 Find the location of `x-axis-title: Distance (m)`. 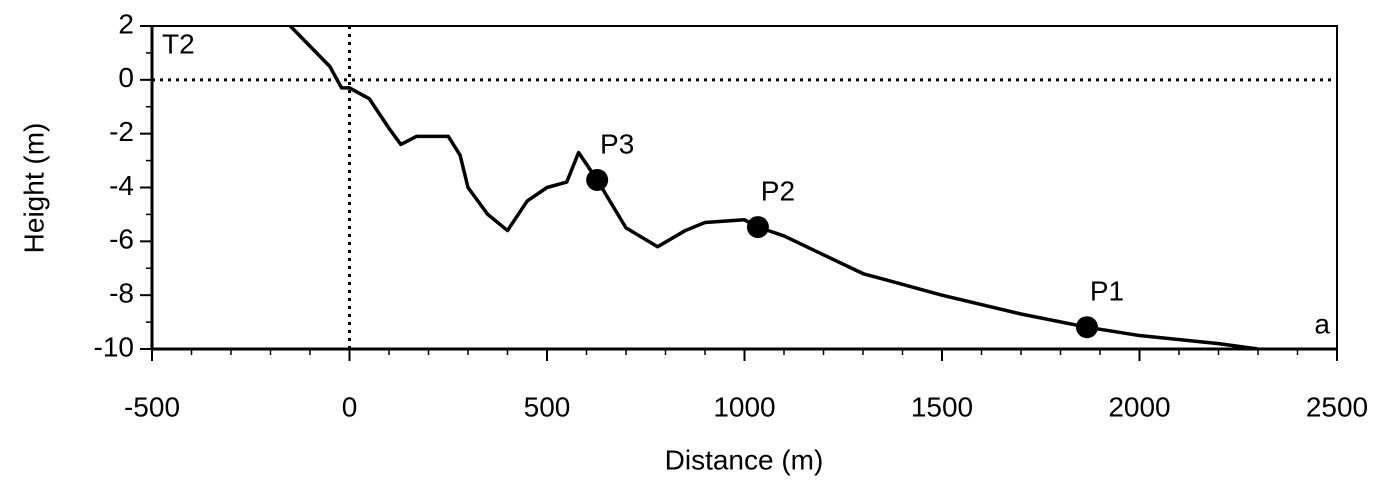

x-axis-title: Distance (m) is located at coordinates (744, 459).